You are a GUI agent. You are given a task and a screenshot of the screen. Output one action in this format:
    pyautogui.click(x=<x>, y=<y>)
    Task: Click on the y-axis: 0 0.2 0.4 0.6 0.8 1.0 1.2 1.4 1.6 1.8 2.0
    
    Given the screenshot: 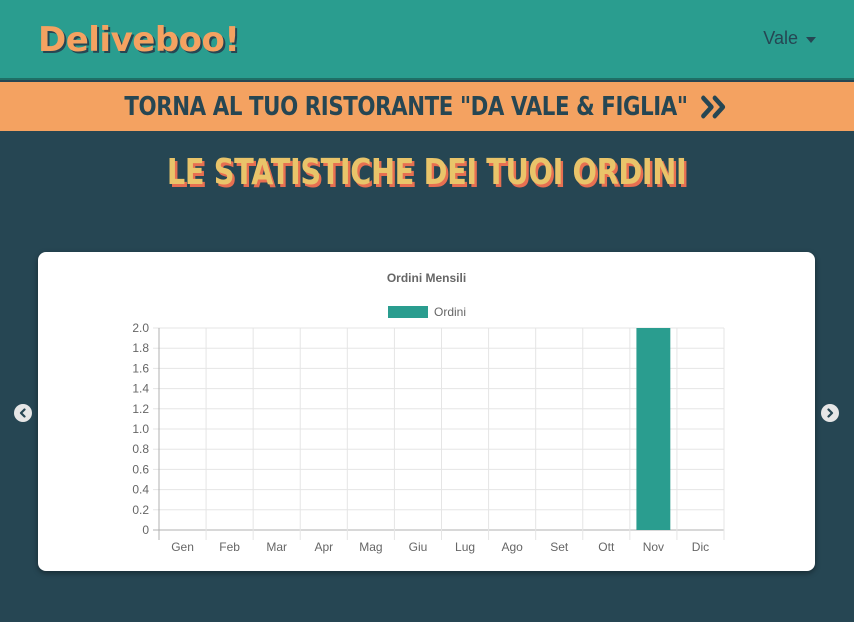 What is the action you would take?
    pyautogui.click(x=140, y=429)
    